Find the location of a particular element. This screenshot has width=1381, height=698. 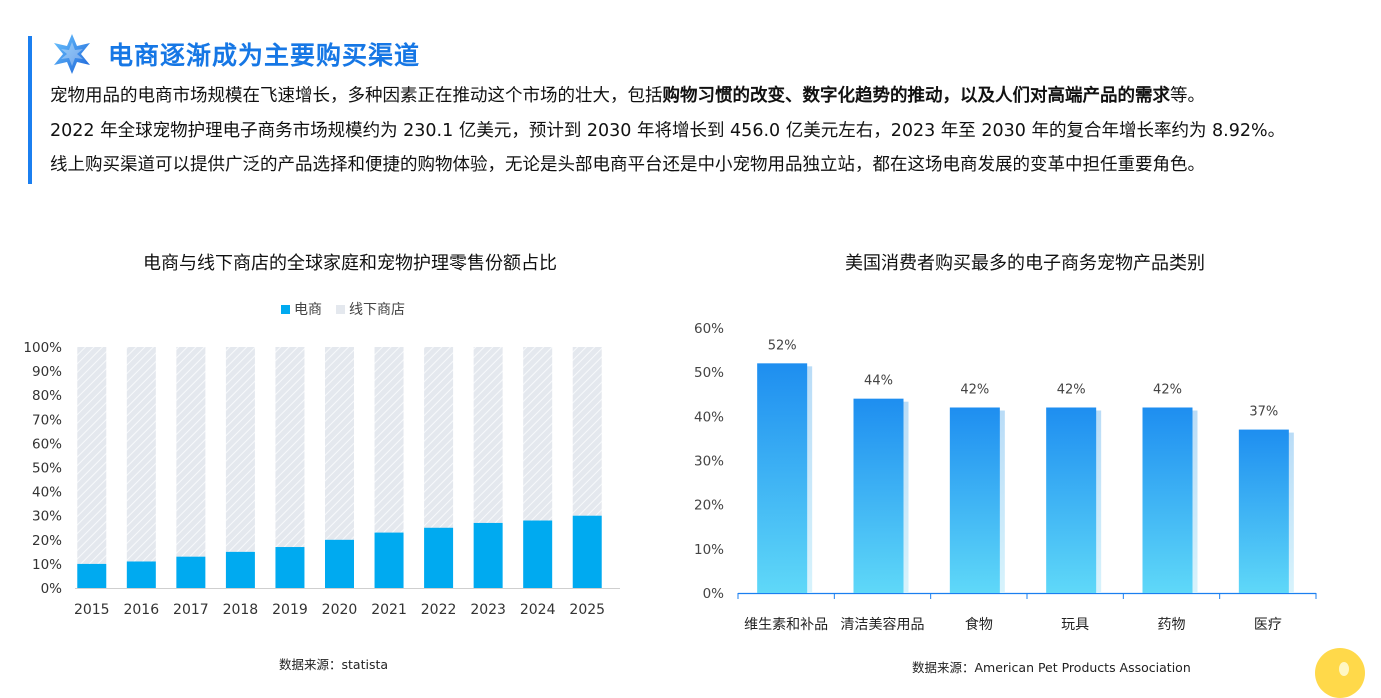

data-label: 44% is located at coordinates (878, 381).